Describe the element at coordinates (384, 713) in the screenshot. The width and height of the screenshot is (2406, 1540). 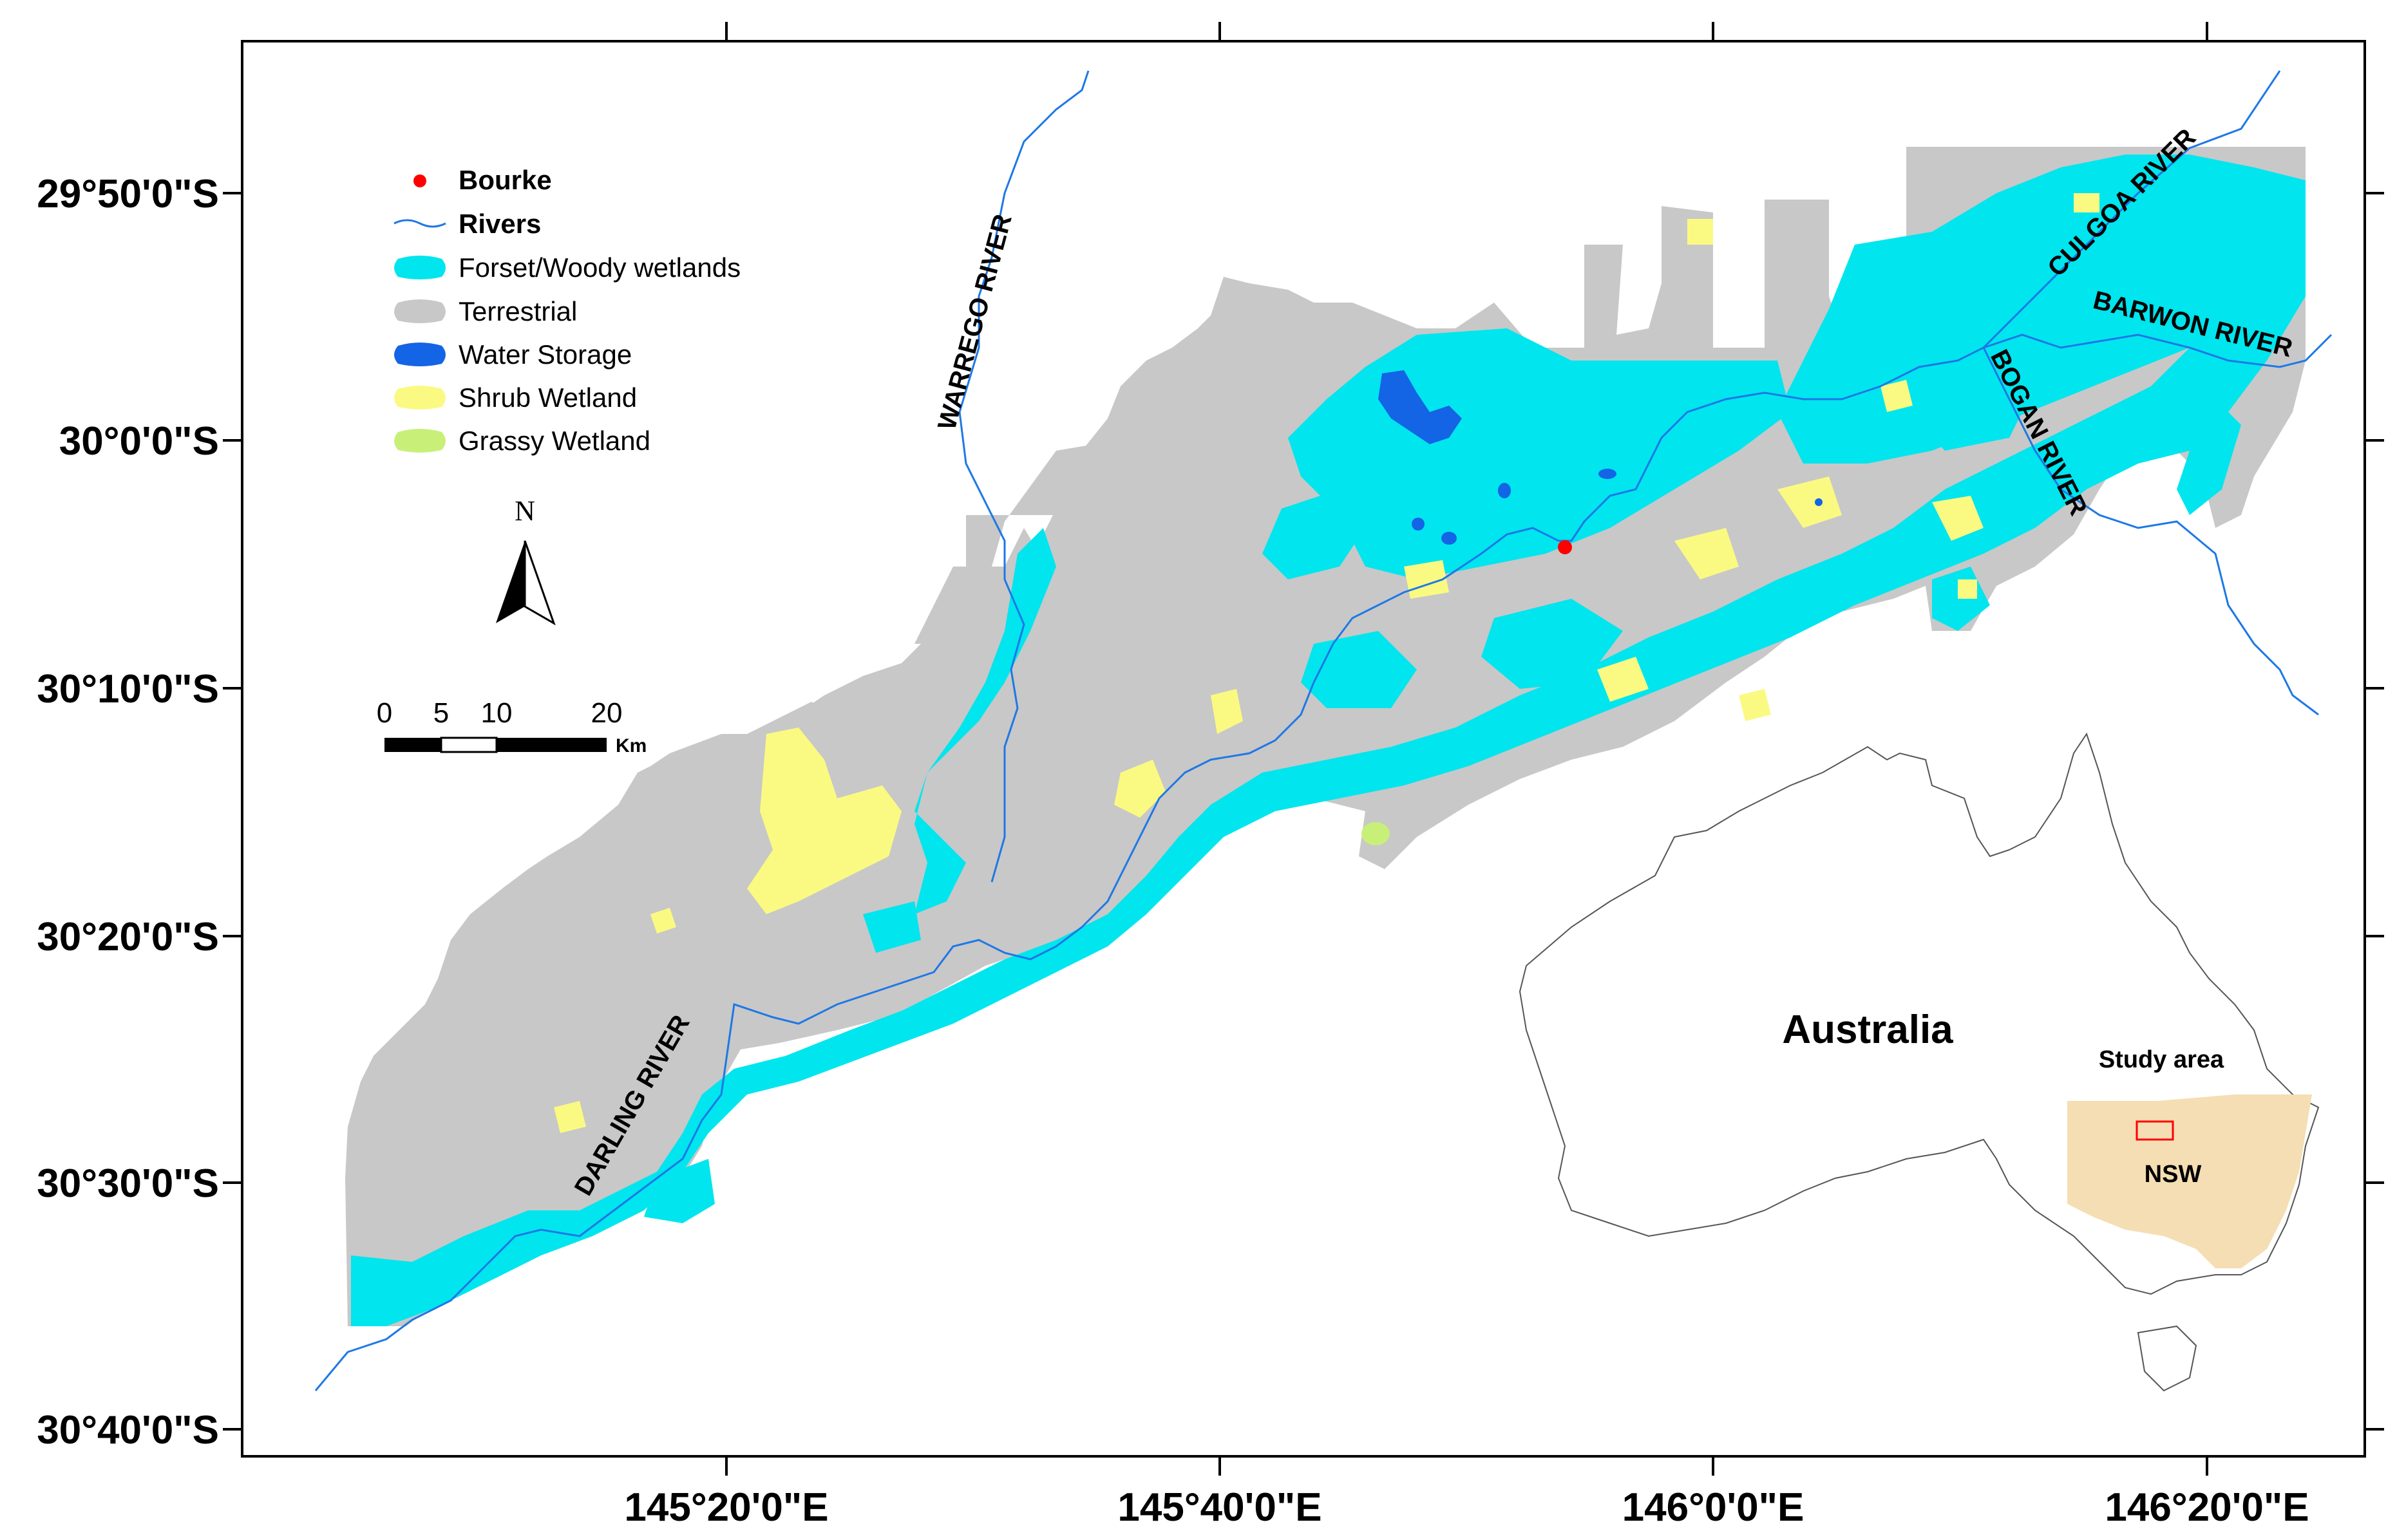
I see `scale-tick-label: 0` at that location.